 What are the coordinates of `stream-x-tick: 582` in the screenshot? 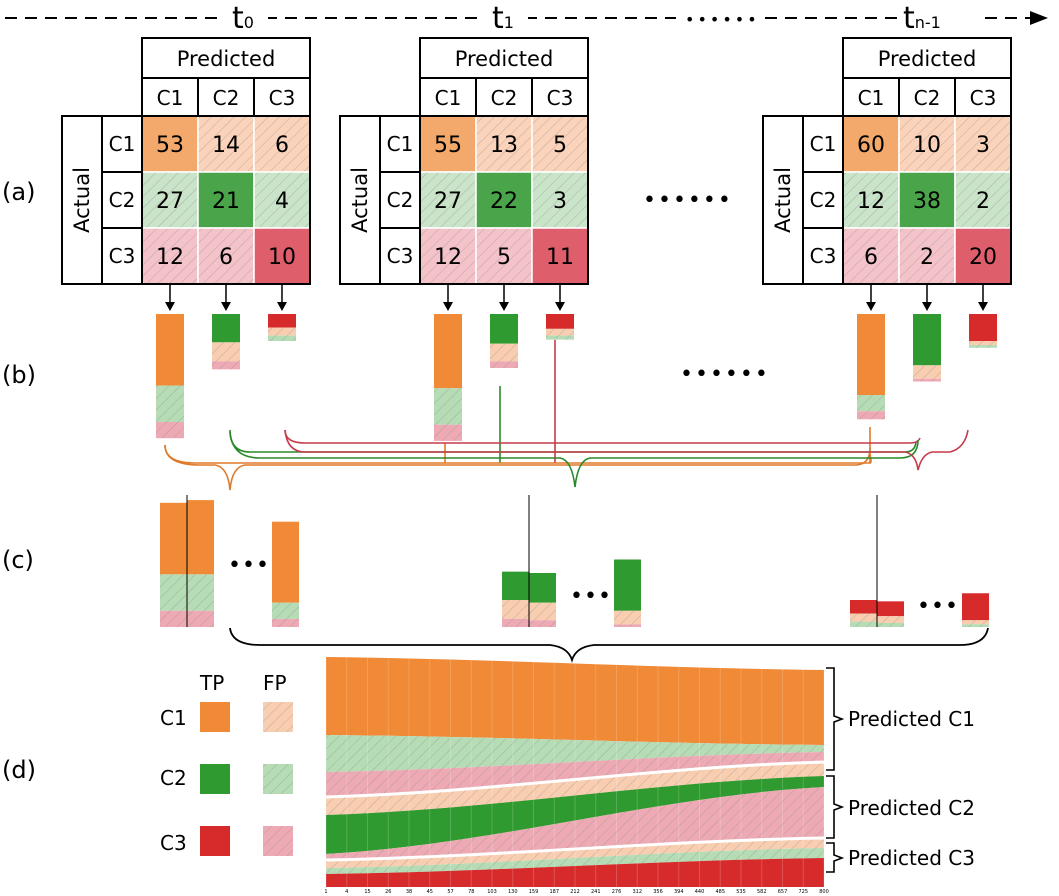 It's located at (762, 892).